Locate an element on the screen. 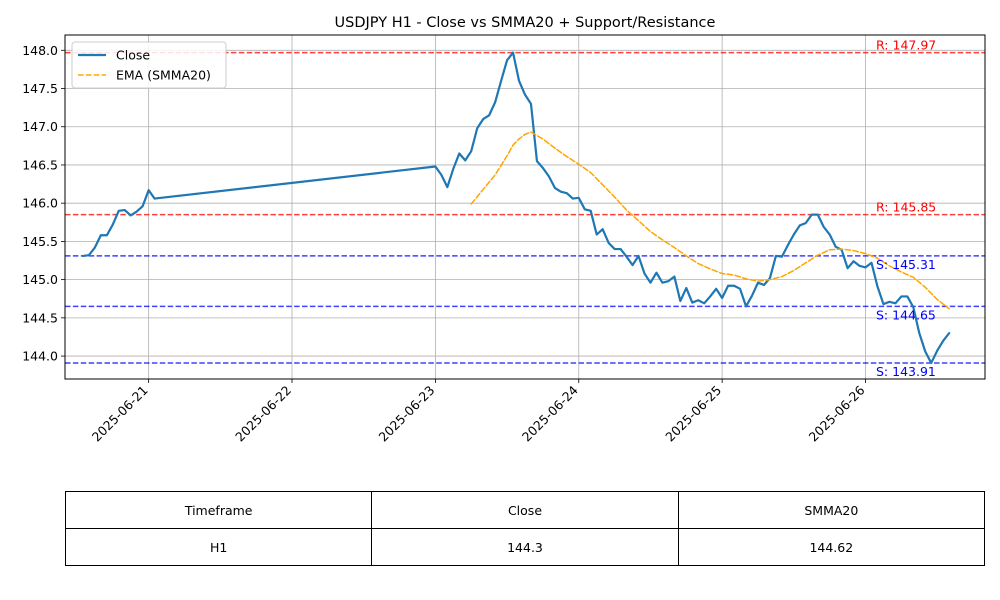  legend-smma-label: EMA (SMMA20) is located at coordinates (163, 75).